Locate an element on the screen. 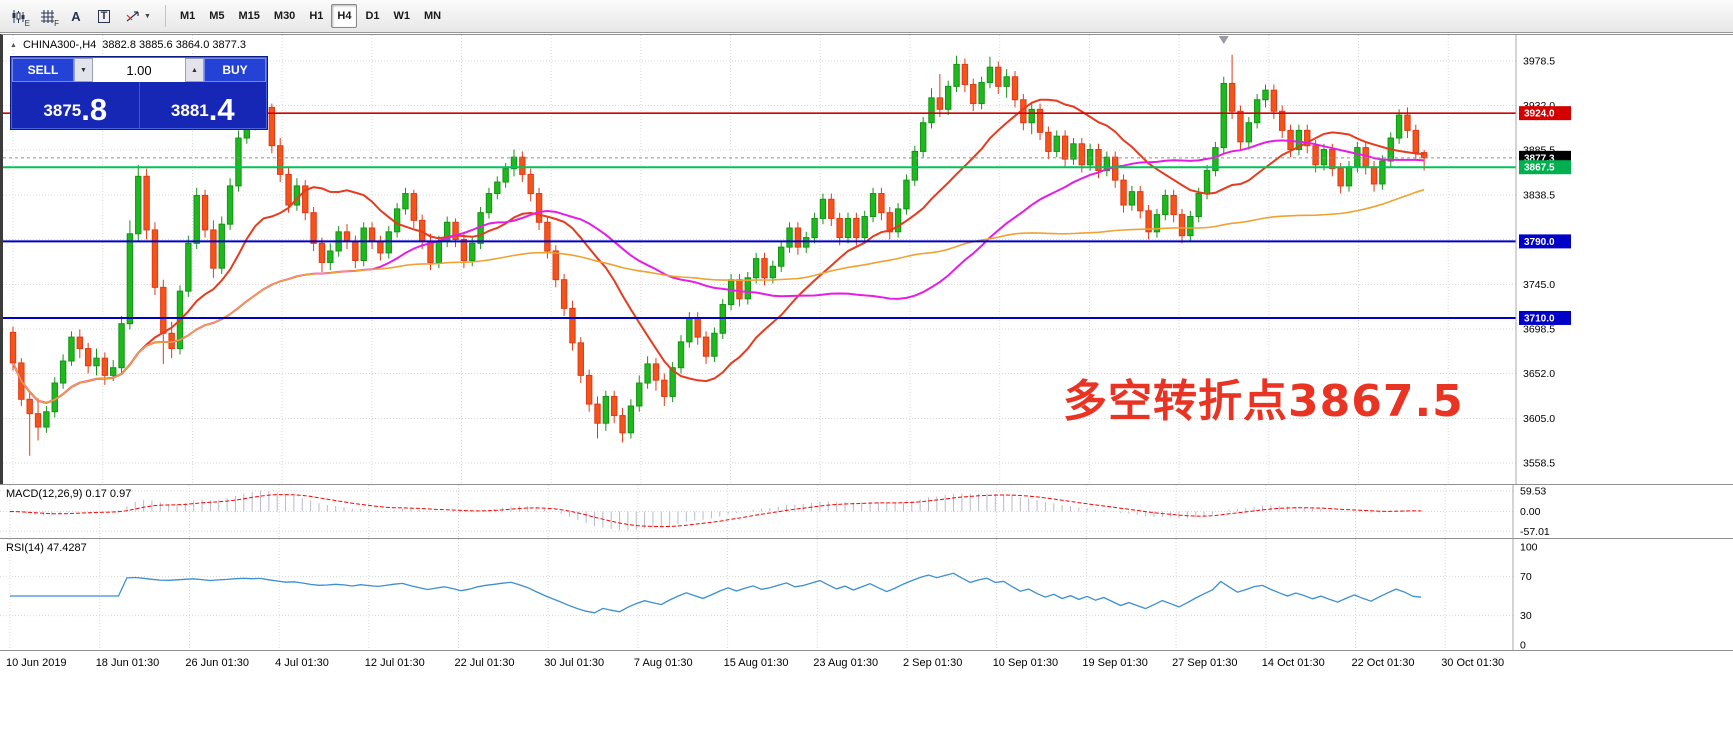 This screenshot has width=1733, height=748. chart-style-button: E is located at coordinates (18, 16).